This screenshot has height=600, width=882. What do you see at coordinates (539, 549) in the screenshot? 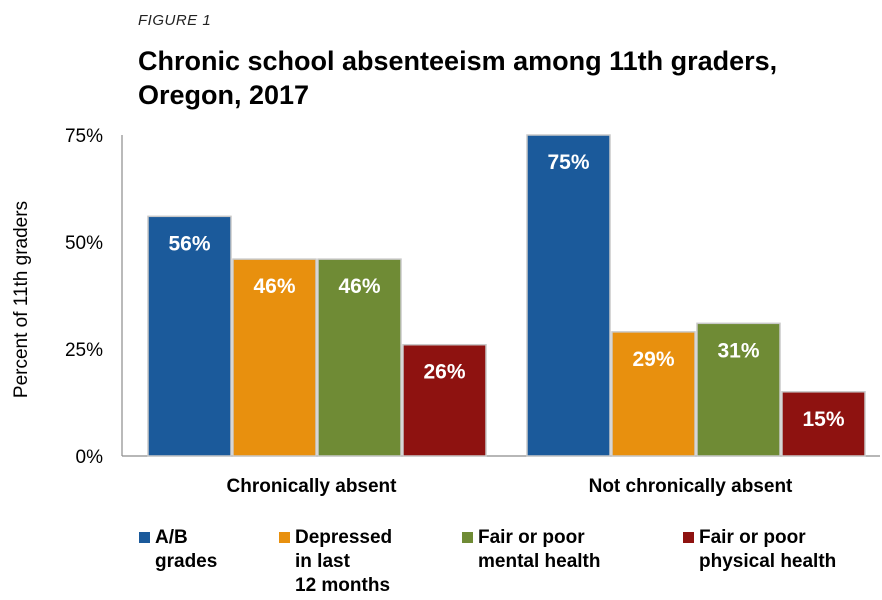
I see `legend-label: Fair or poor mental health` at bounding box center [539, 549].